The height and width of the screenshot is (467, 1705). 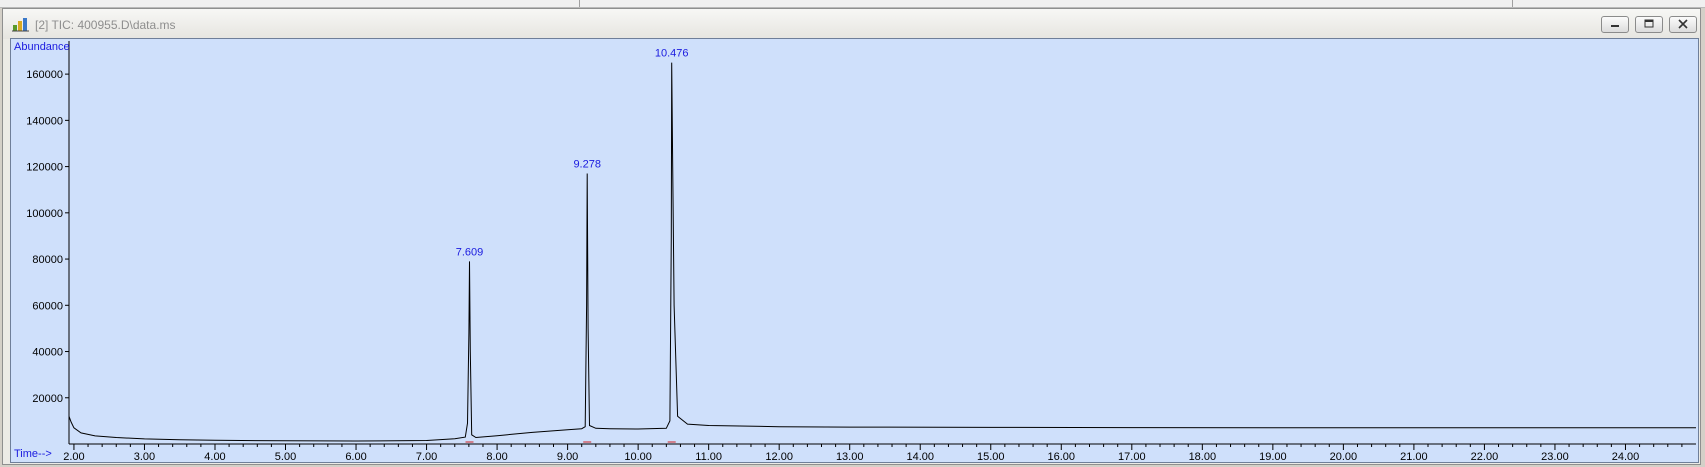 I want to click on maximize-button, so click(x=1649, y=24).